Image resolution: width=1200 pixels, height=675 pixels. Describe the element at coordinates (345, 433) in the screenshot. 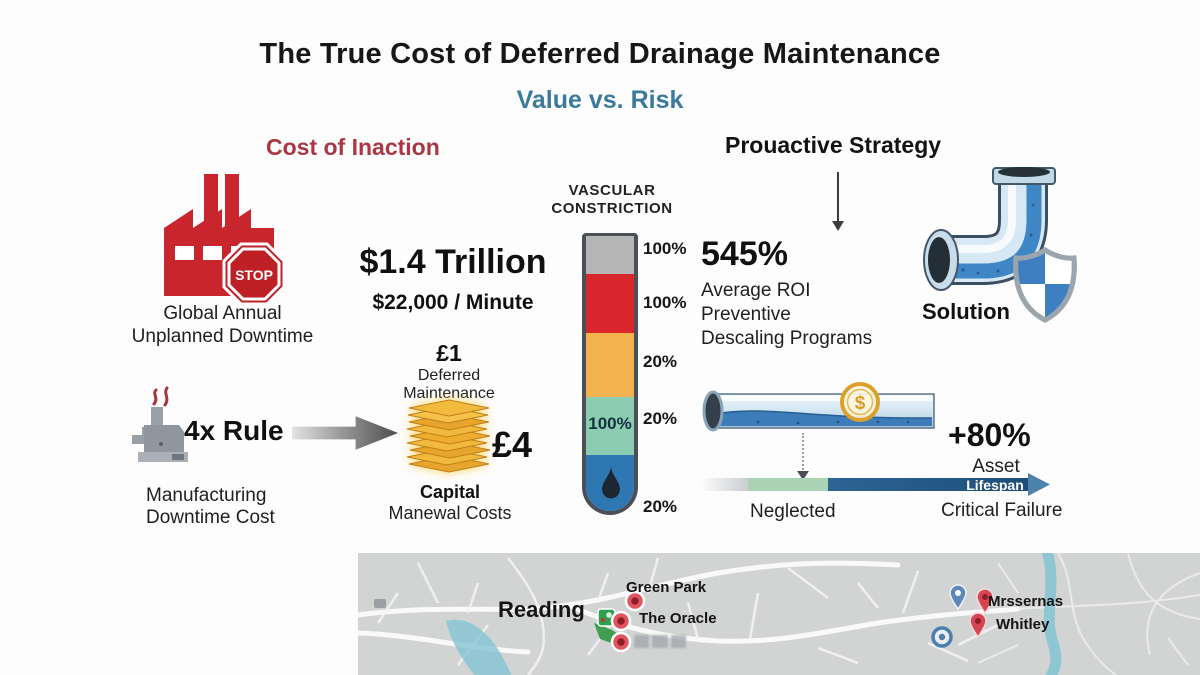

I see `right-arrow-icon` at that location.